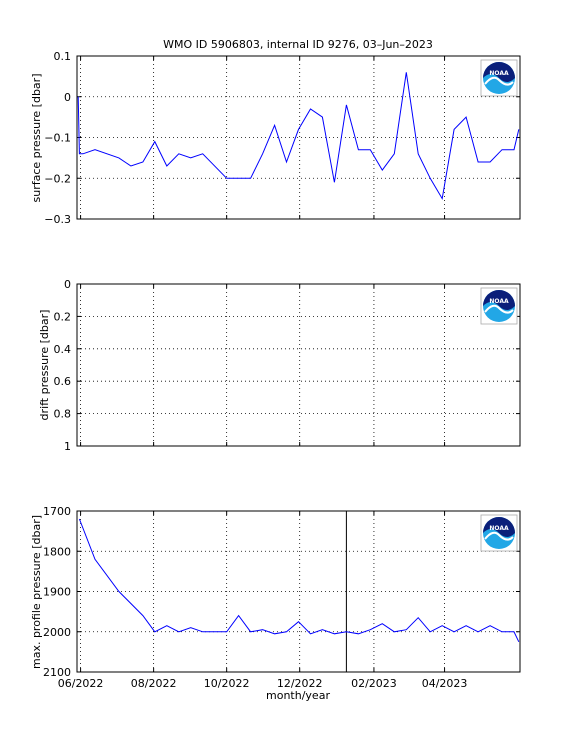 This screenshot has width=576, height=756. I want to click on x-tick-label: 08/2022, so click(154, 683).